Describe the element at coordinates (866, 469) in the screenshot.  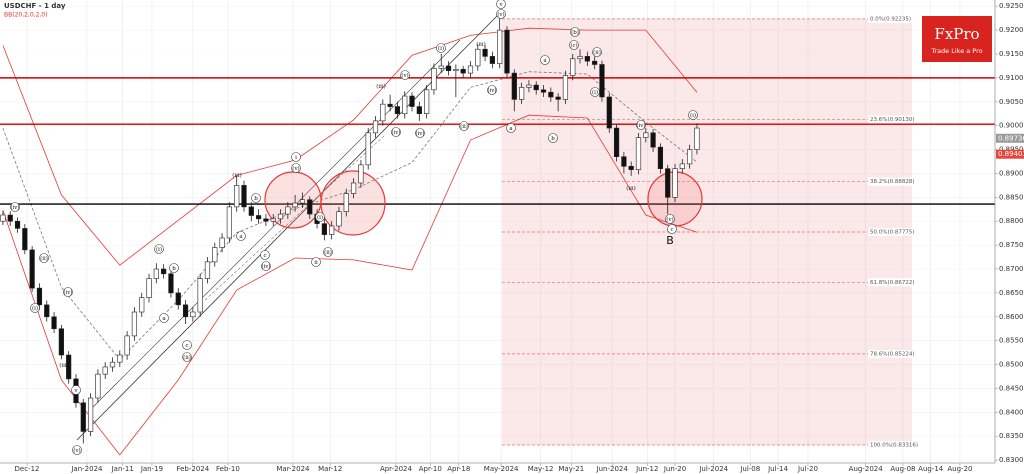
I see `x-tick-label: Aug-2024` at that location.